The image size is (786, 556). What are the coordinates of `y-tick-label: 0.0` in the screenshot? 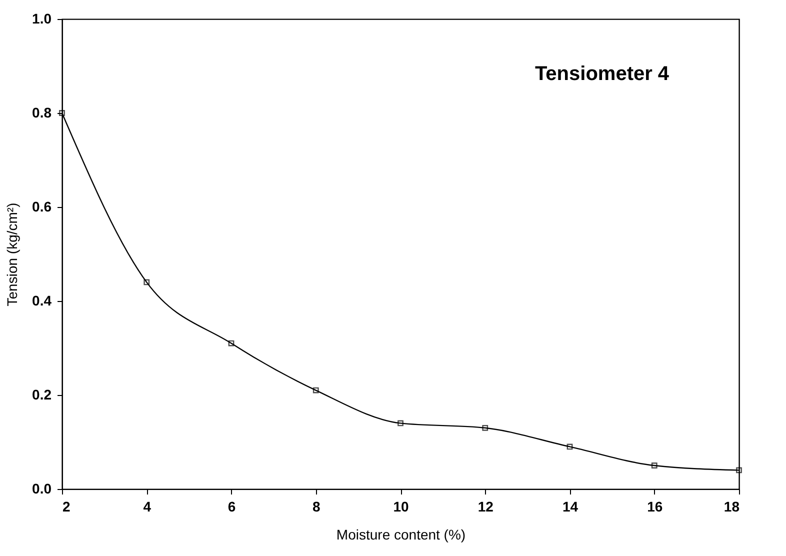 It's located at (42, 488).